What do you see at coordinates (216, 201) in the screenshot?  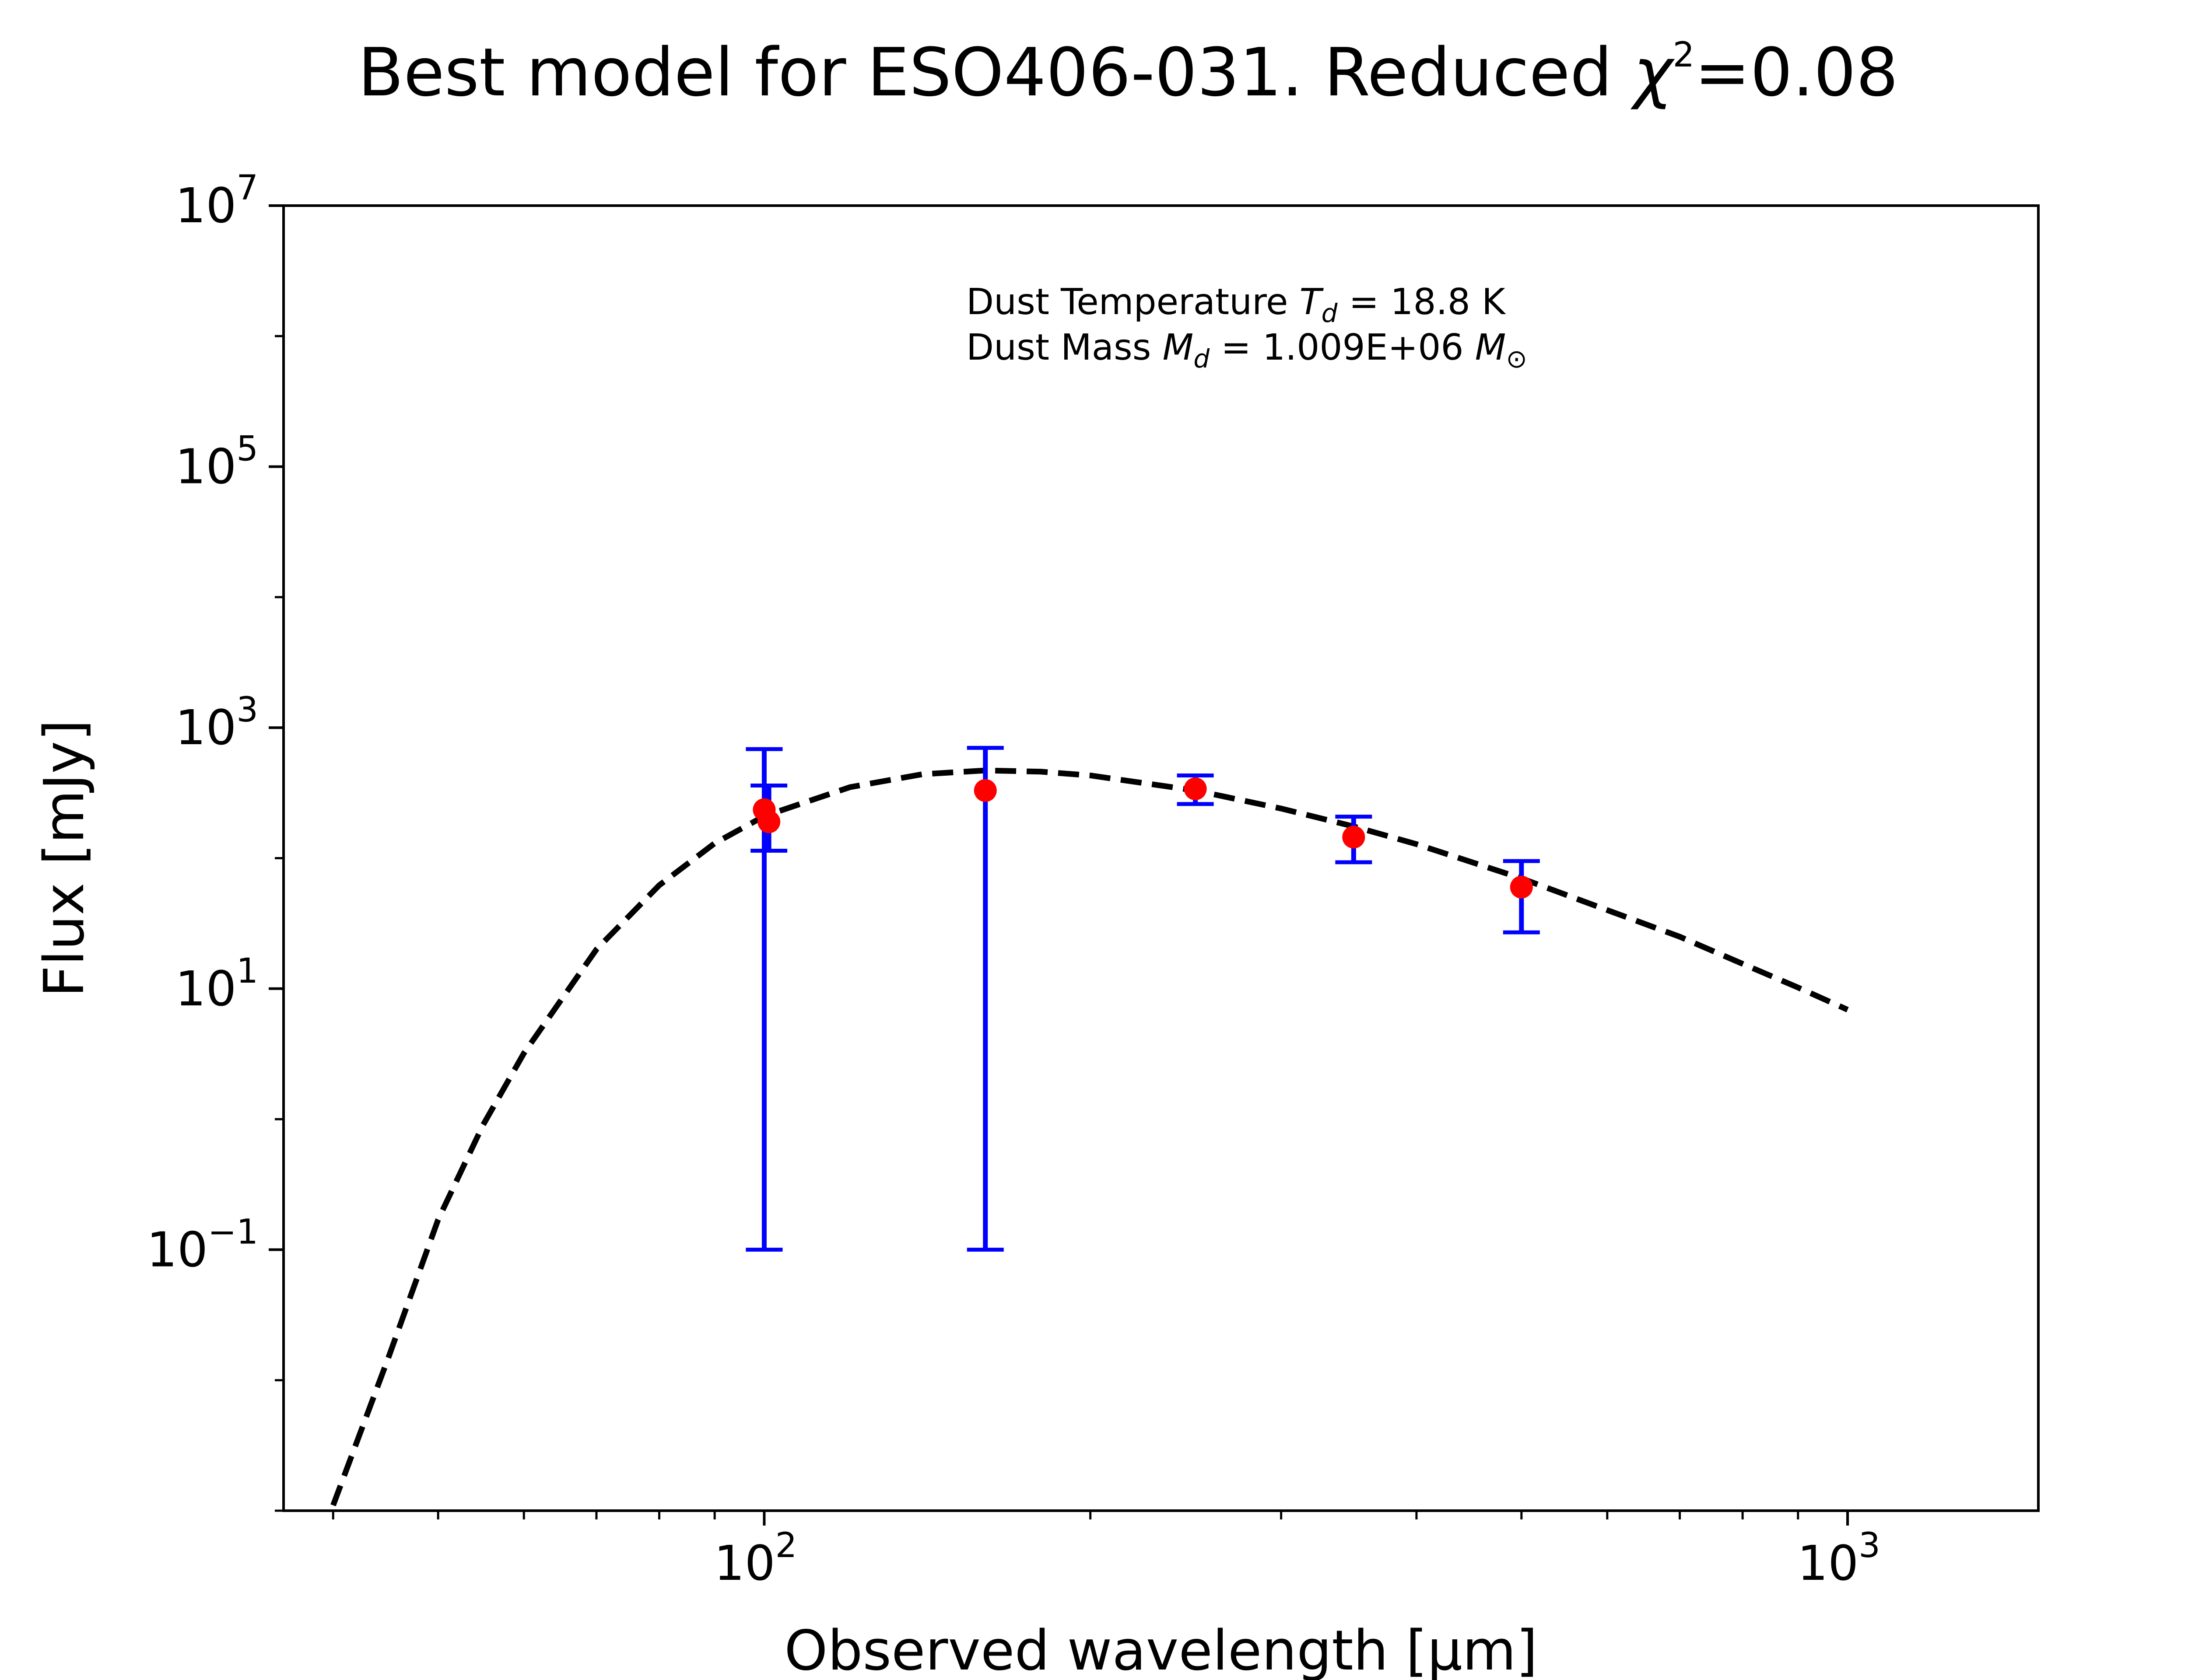 I see `y-tick-label-4: 10⁷` at bounding box center [216, 201].